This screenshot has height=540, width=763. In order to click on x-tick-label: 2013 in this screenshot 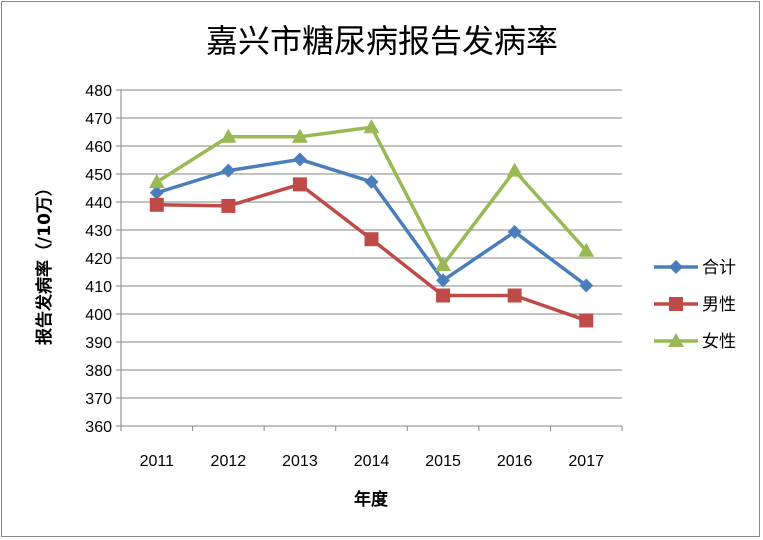, I will do `click(300, 461)`.